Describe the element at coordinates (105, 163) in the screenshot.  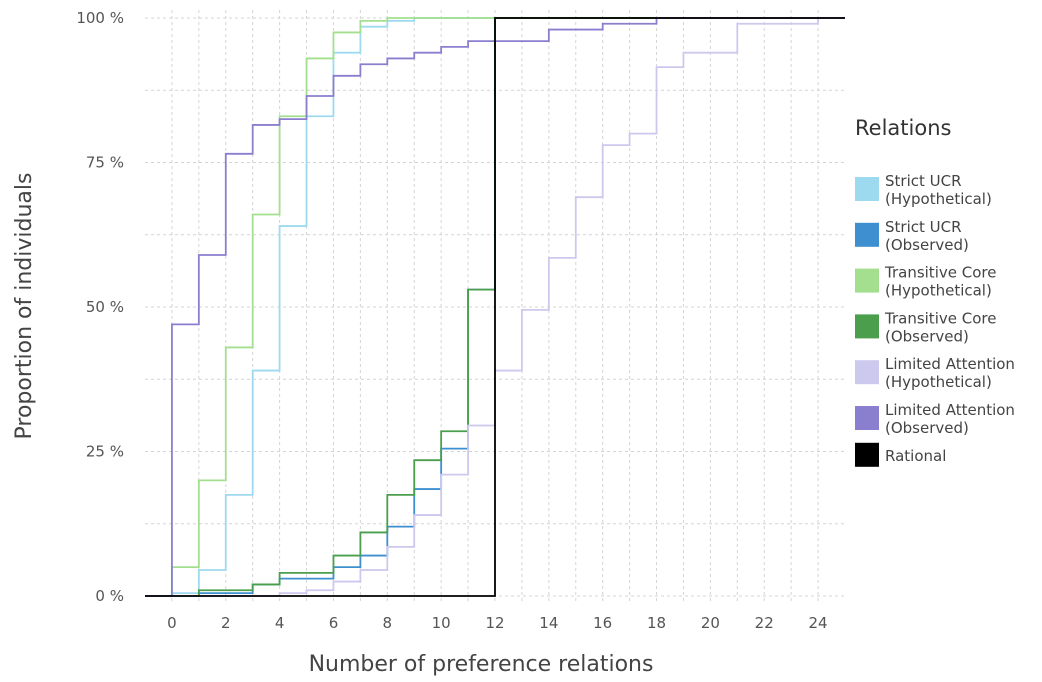
I see `y-tick-label: 75 %` at that location.